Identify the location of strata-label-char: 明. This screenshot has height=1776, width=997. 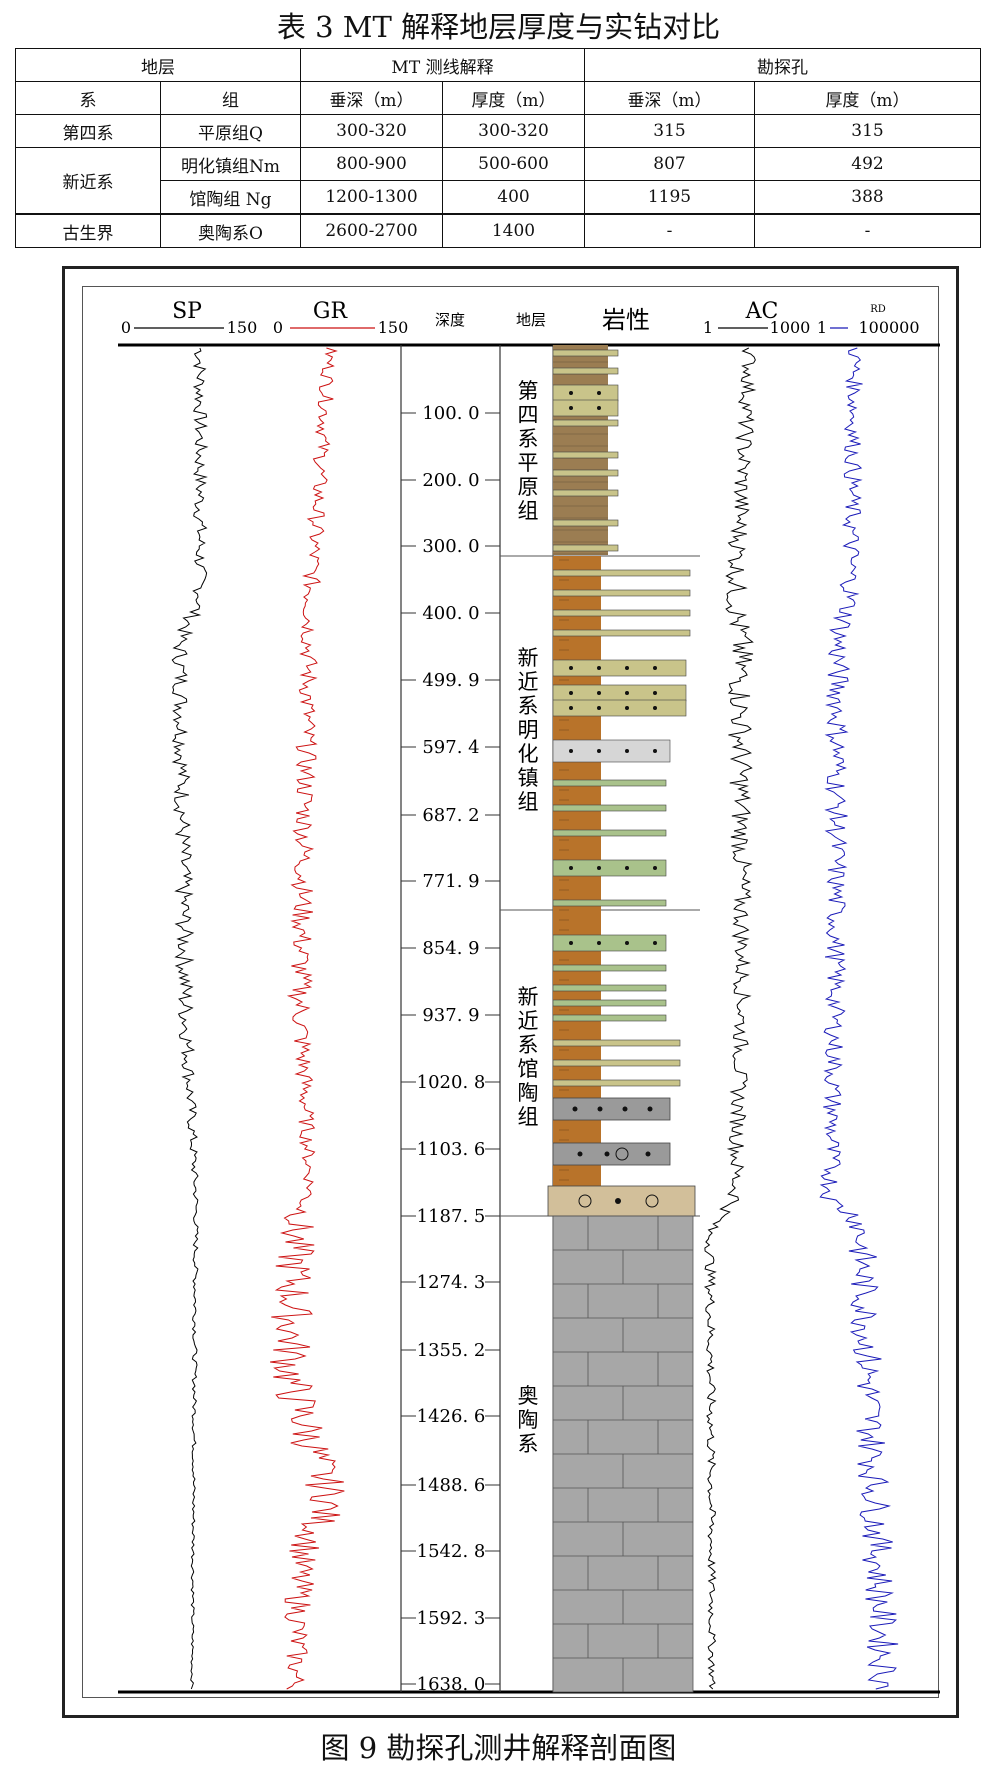
(528, 730).